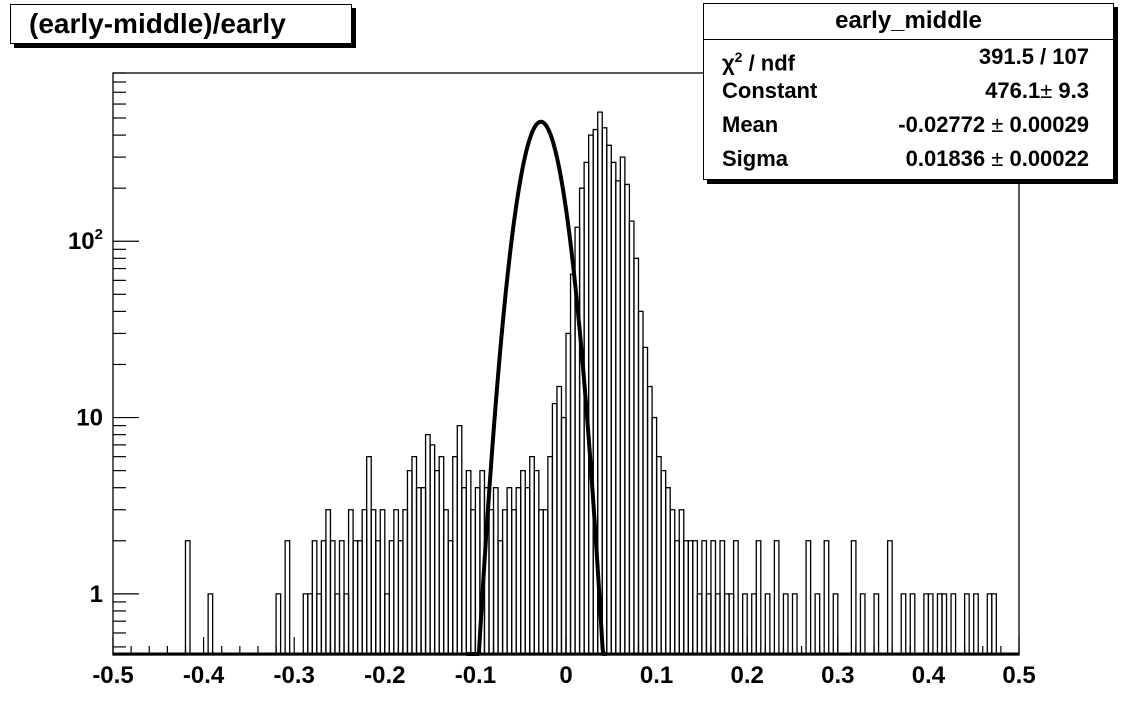  What do you see at coordinates (112, 675) in the screenshot?
I see `x-tick-label: -0.5` at bounding box center [112, 675].